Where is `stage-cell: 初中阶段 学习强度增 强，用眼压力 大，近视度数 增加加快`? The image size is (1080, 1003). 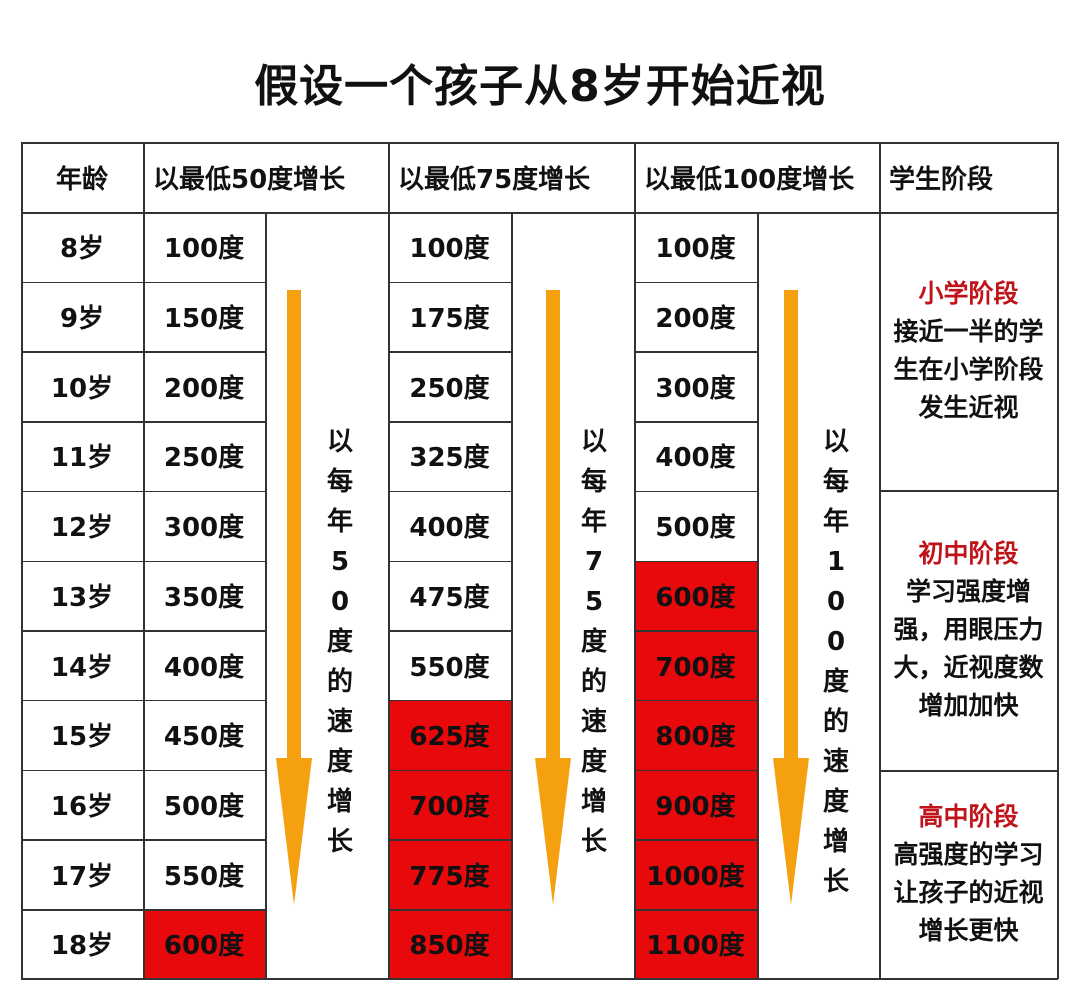 stage-cell: 初中阶段 学习强度增 强，用眼压力 大，近视度数 增加加快 is located at coordinates (968, 630).